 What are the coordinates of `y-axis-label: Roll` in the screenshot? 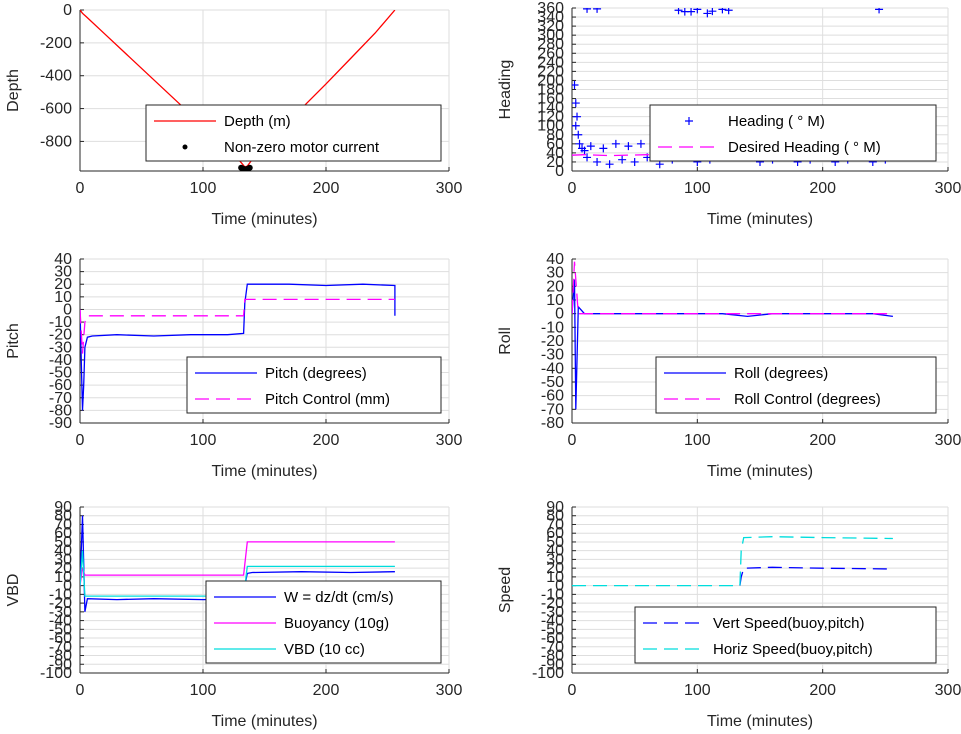 It's located at (505, 341).